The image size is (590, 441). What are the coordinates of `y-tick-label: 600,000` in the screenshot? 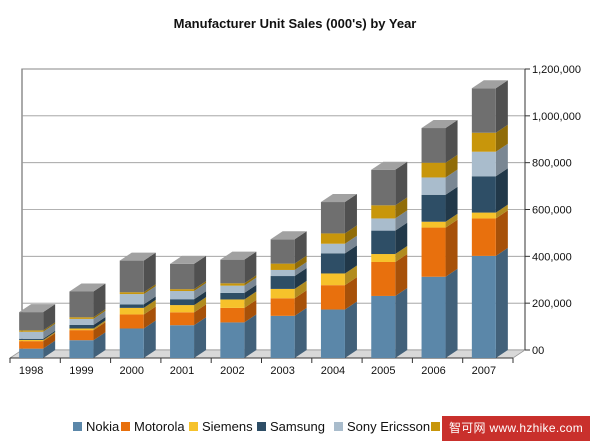 It's located at (552, 211).